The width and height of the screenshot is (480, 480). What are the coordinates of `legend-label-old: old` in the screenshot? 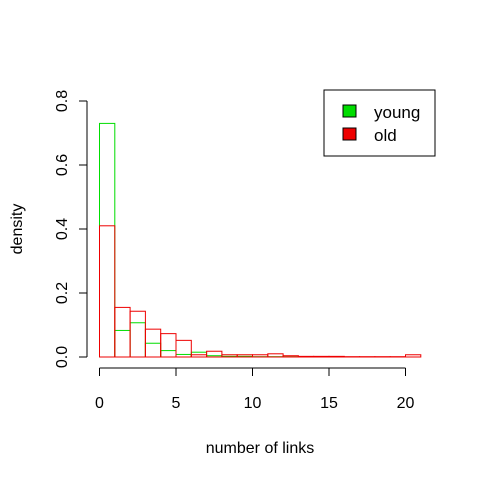 It's located at (385, 135).